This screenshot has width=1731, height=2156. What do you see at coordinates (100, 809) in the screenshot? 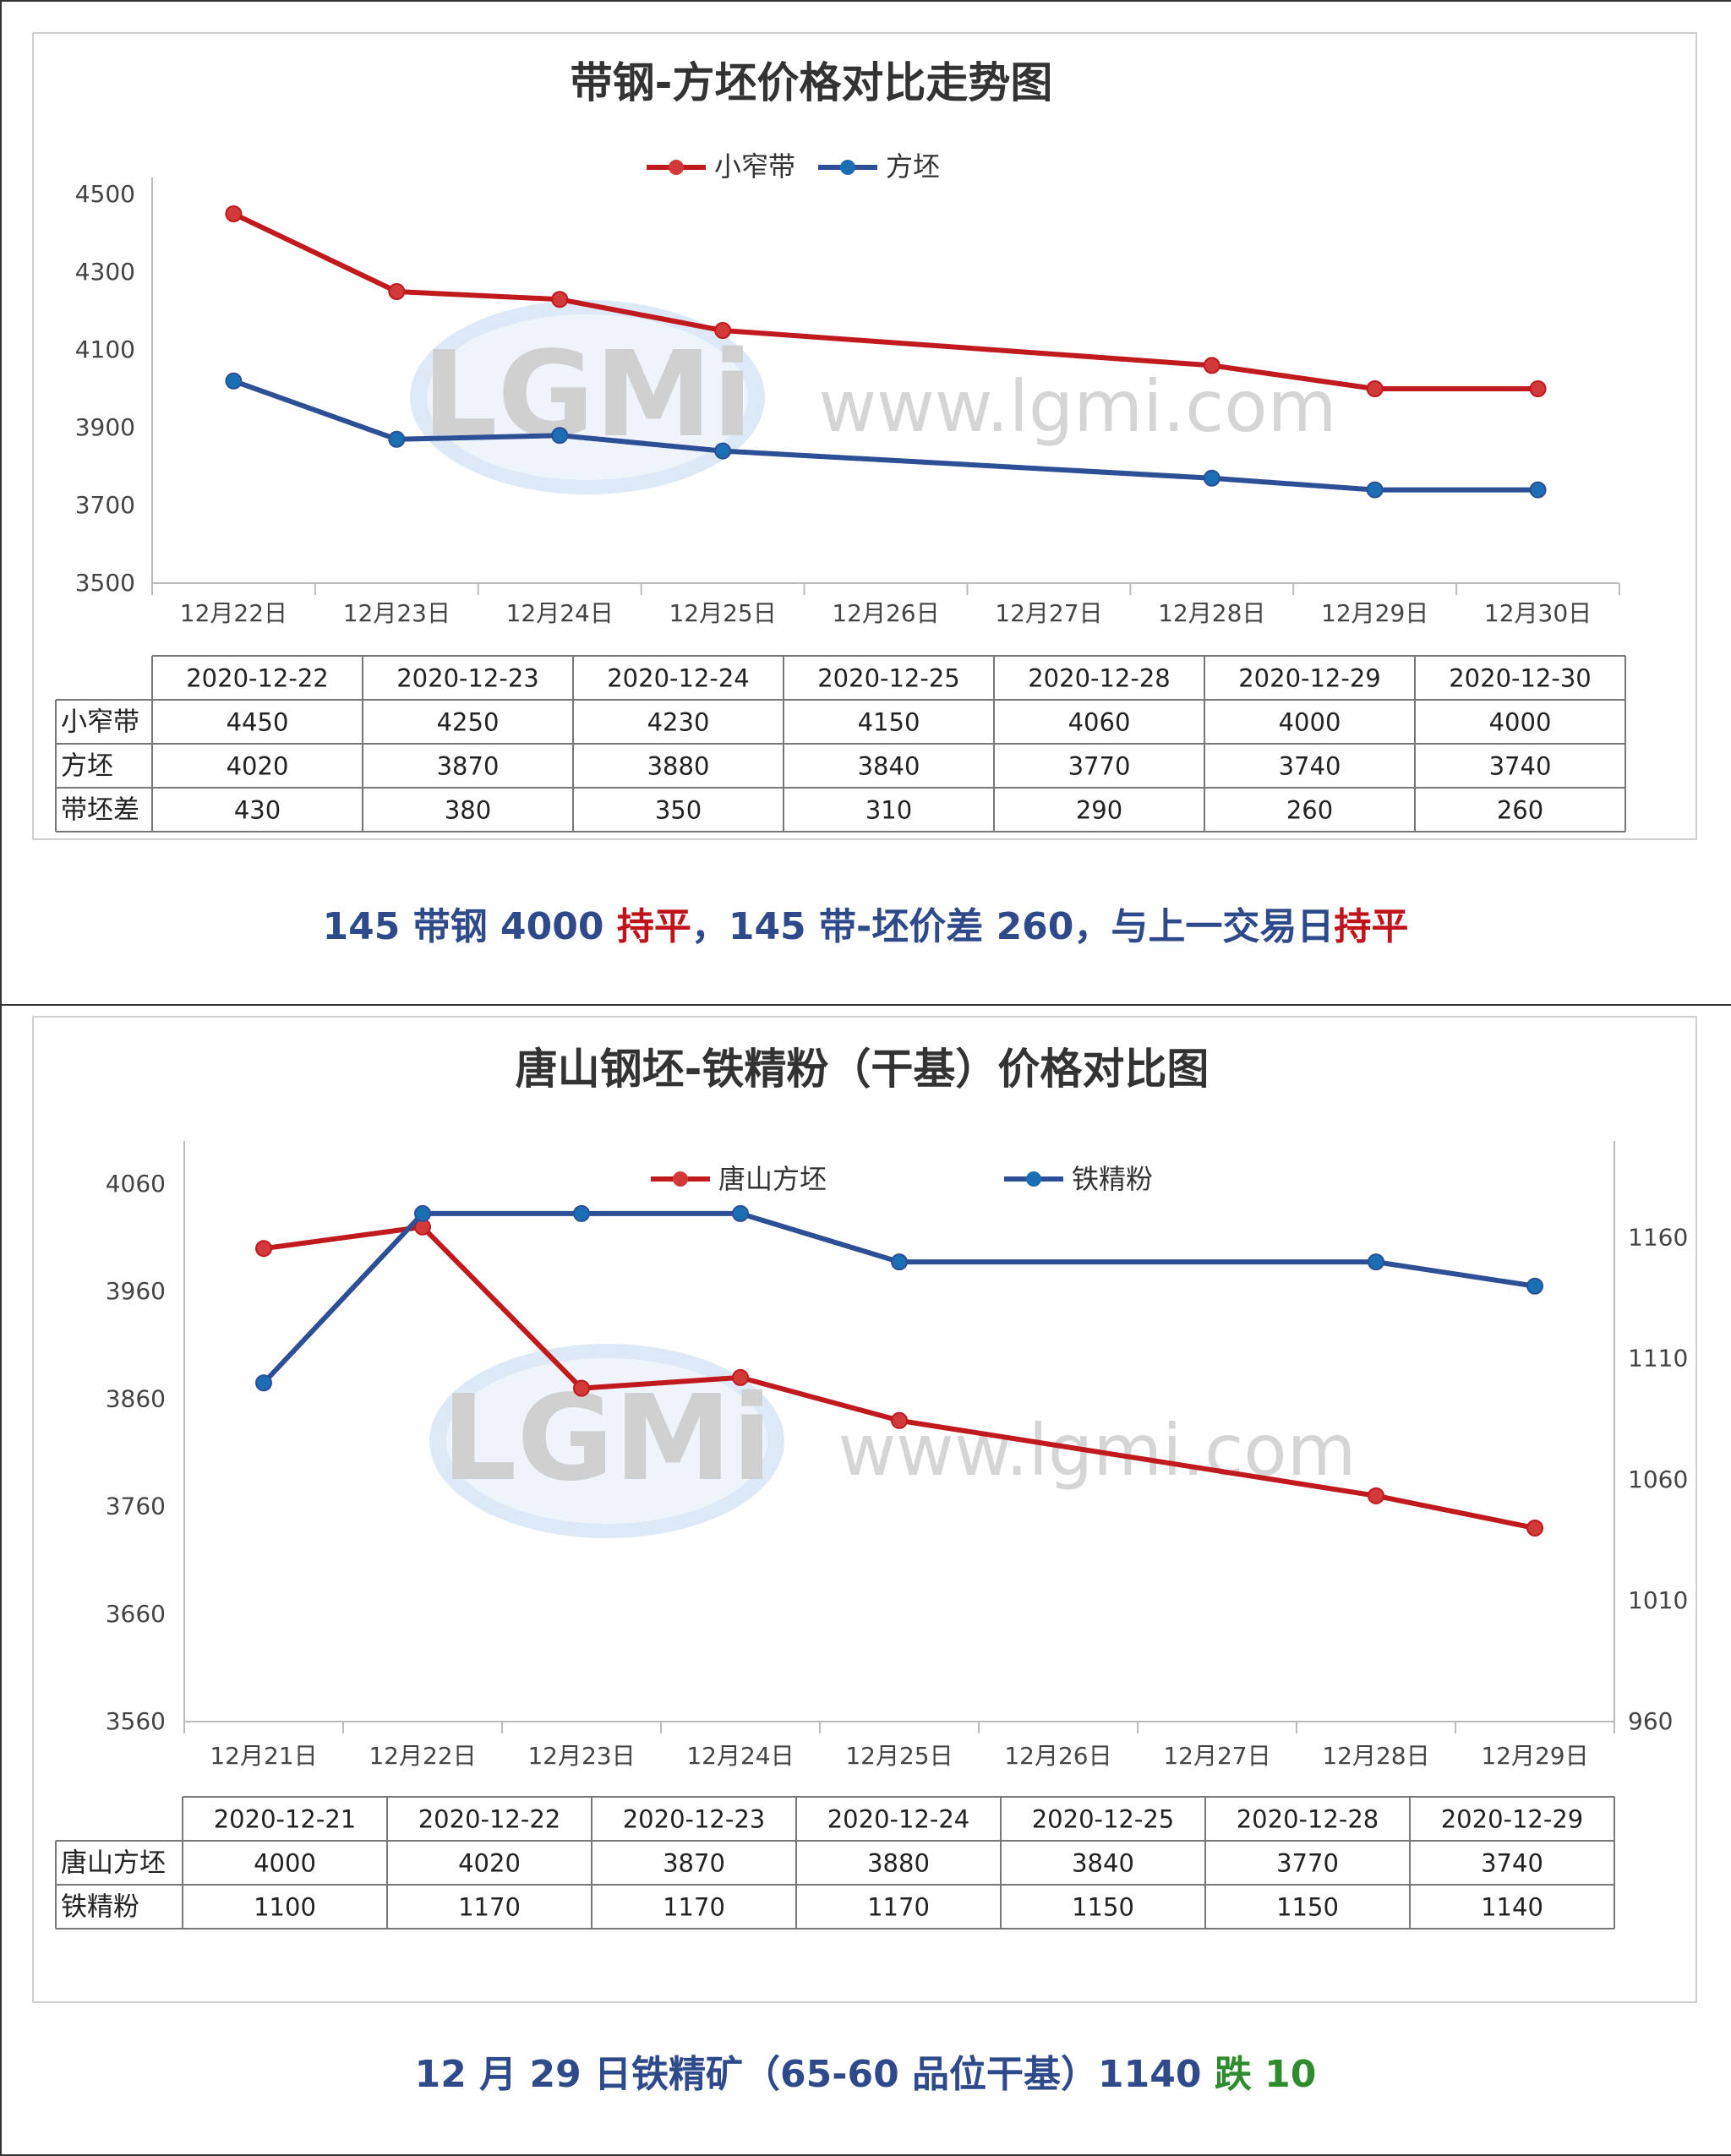
I see `table-row-label: 带坯差` at bounding box center [100, 809].